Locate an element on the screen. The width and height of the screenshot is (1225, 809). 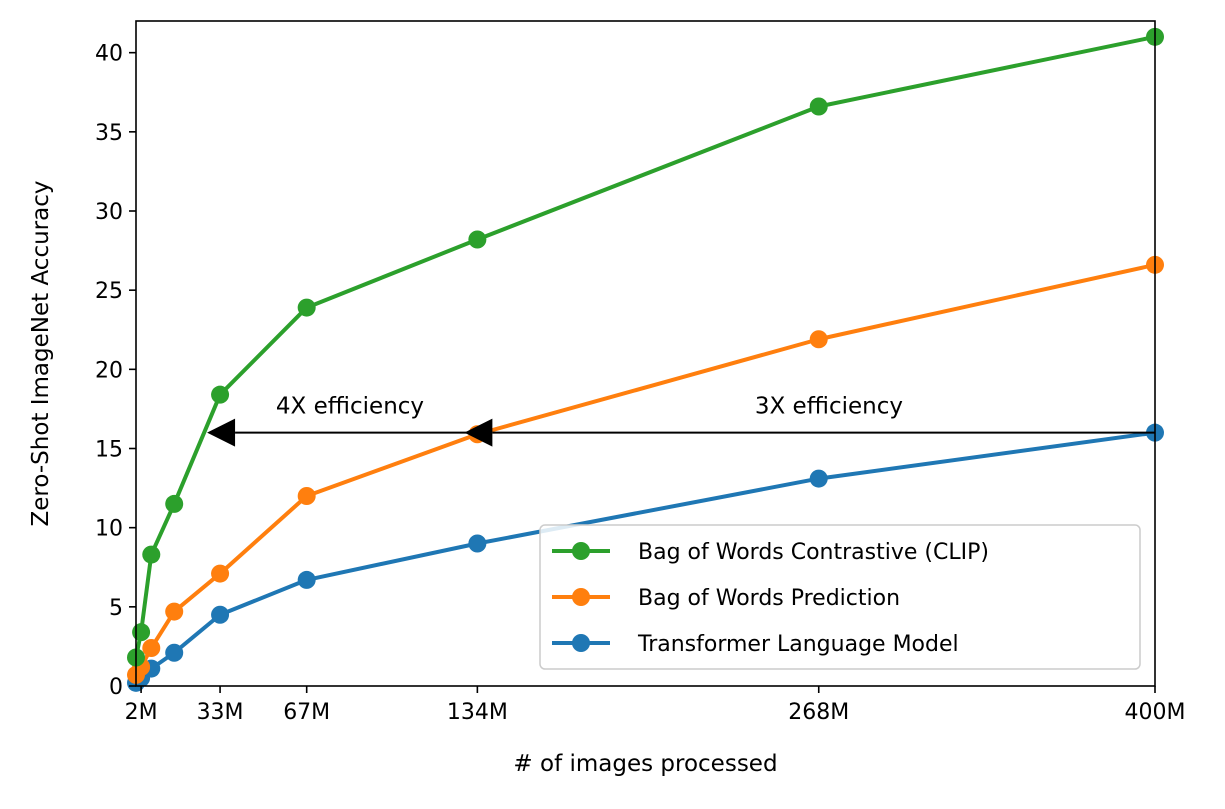
legend-box is located at coordinates (840, 597).